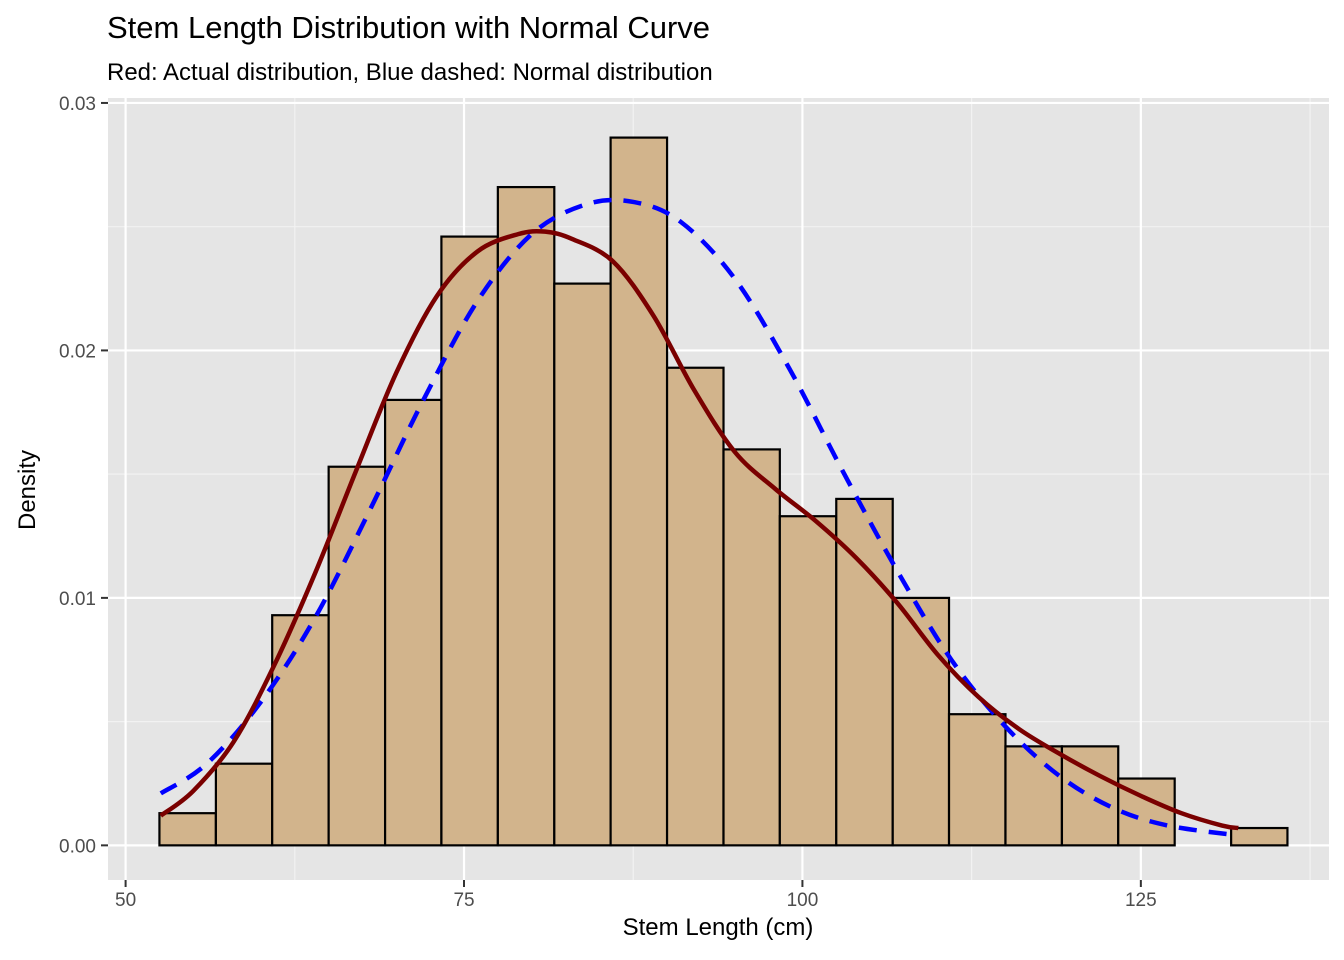  I want to click on y-tick-label: 0.00, so click(77, 846).